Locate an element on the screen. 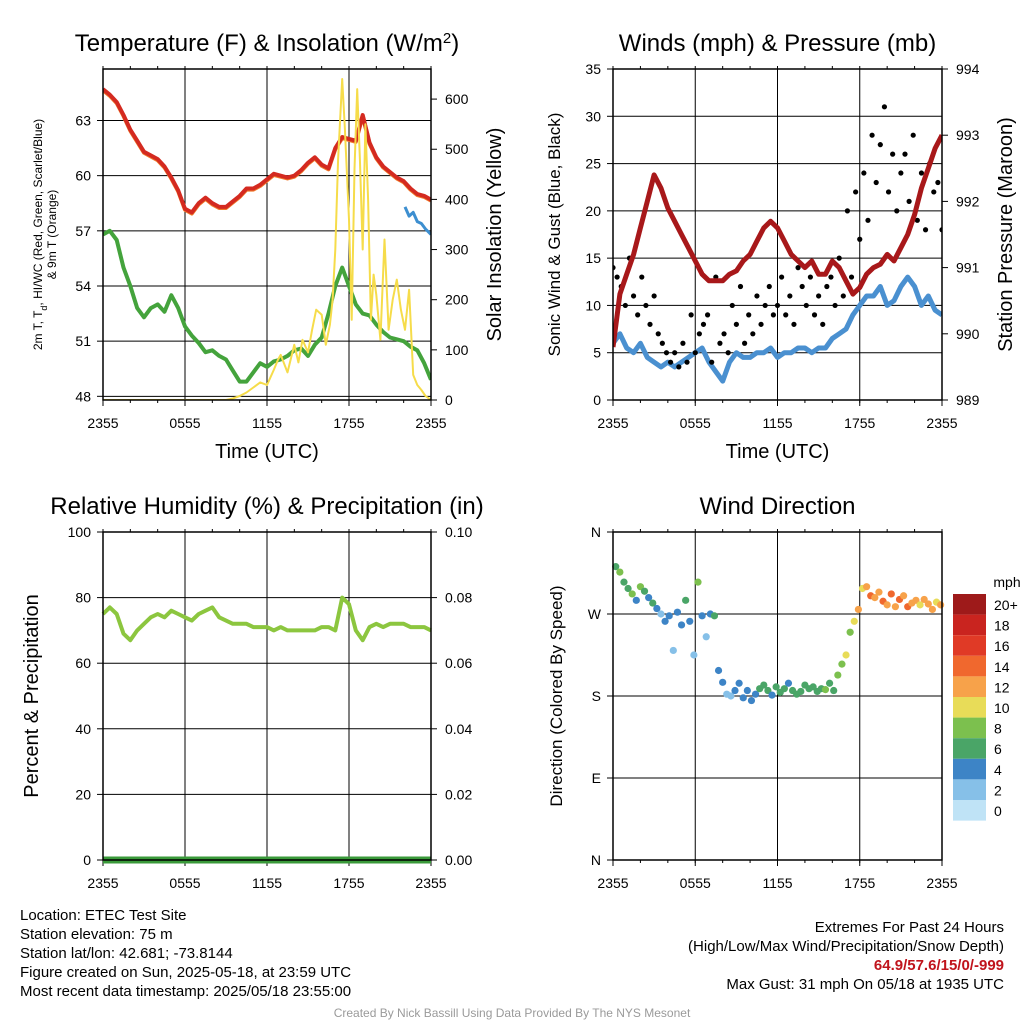 Image resolution: width=1024 pixels, height=1024 pixels. y2-tick-label: 990 is located at coordinates (968, 334).